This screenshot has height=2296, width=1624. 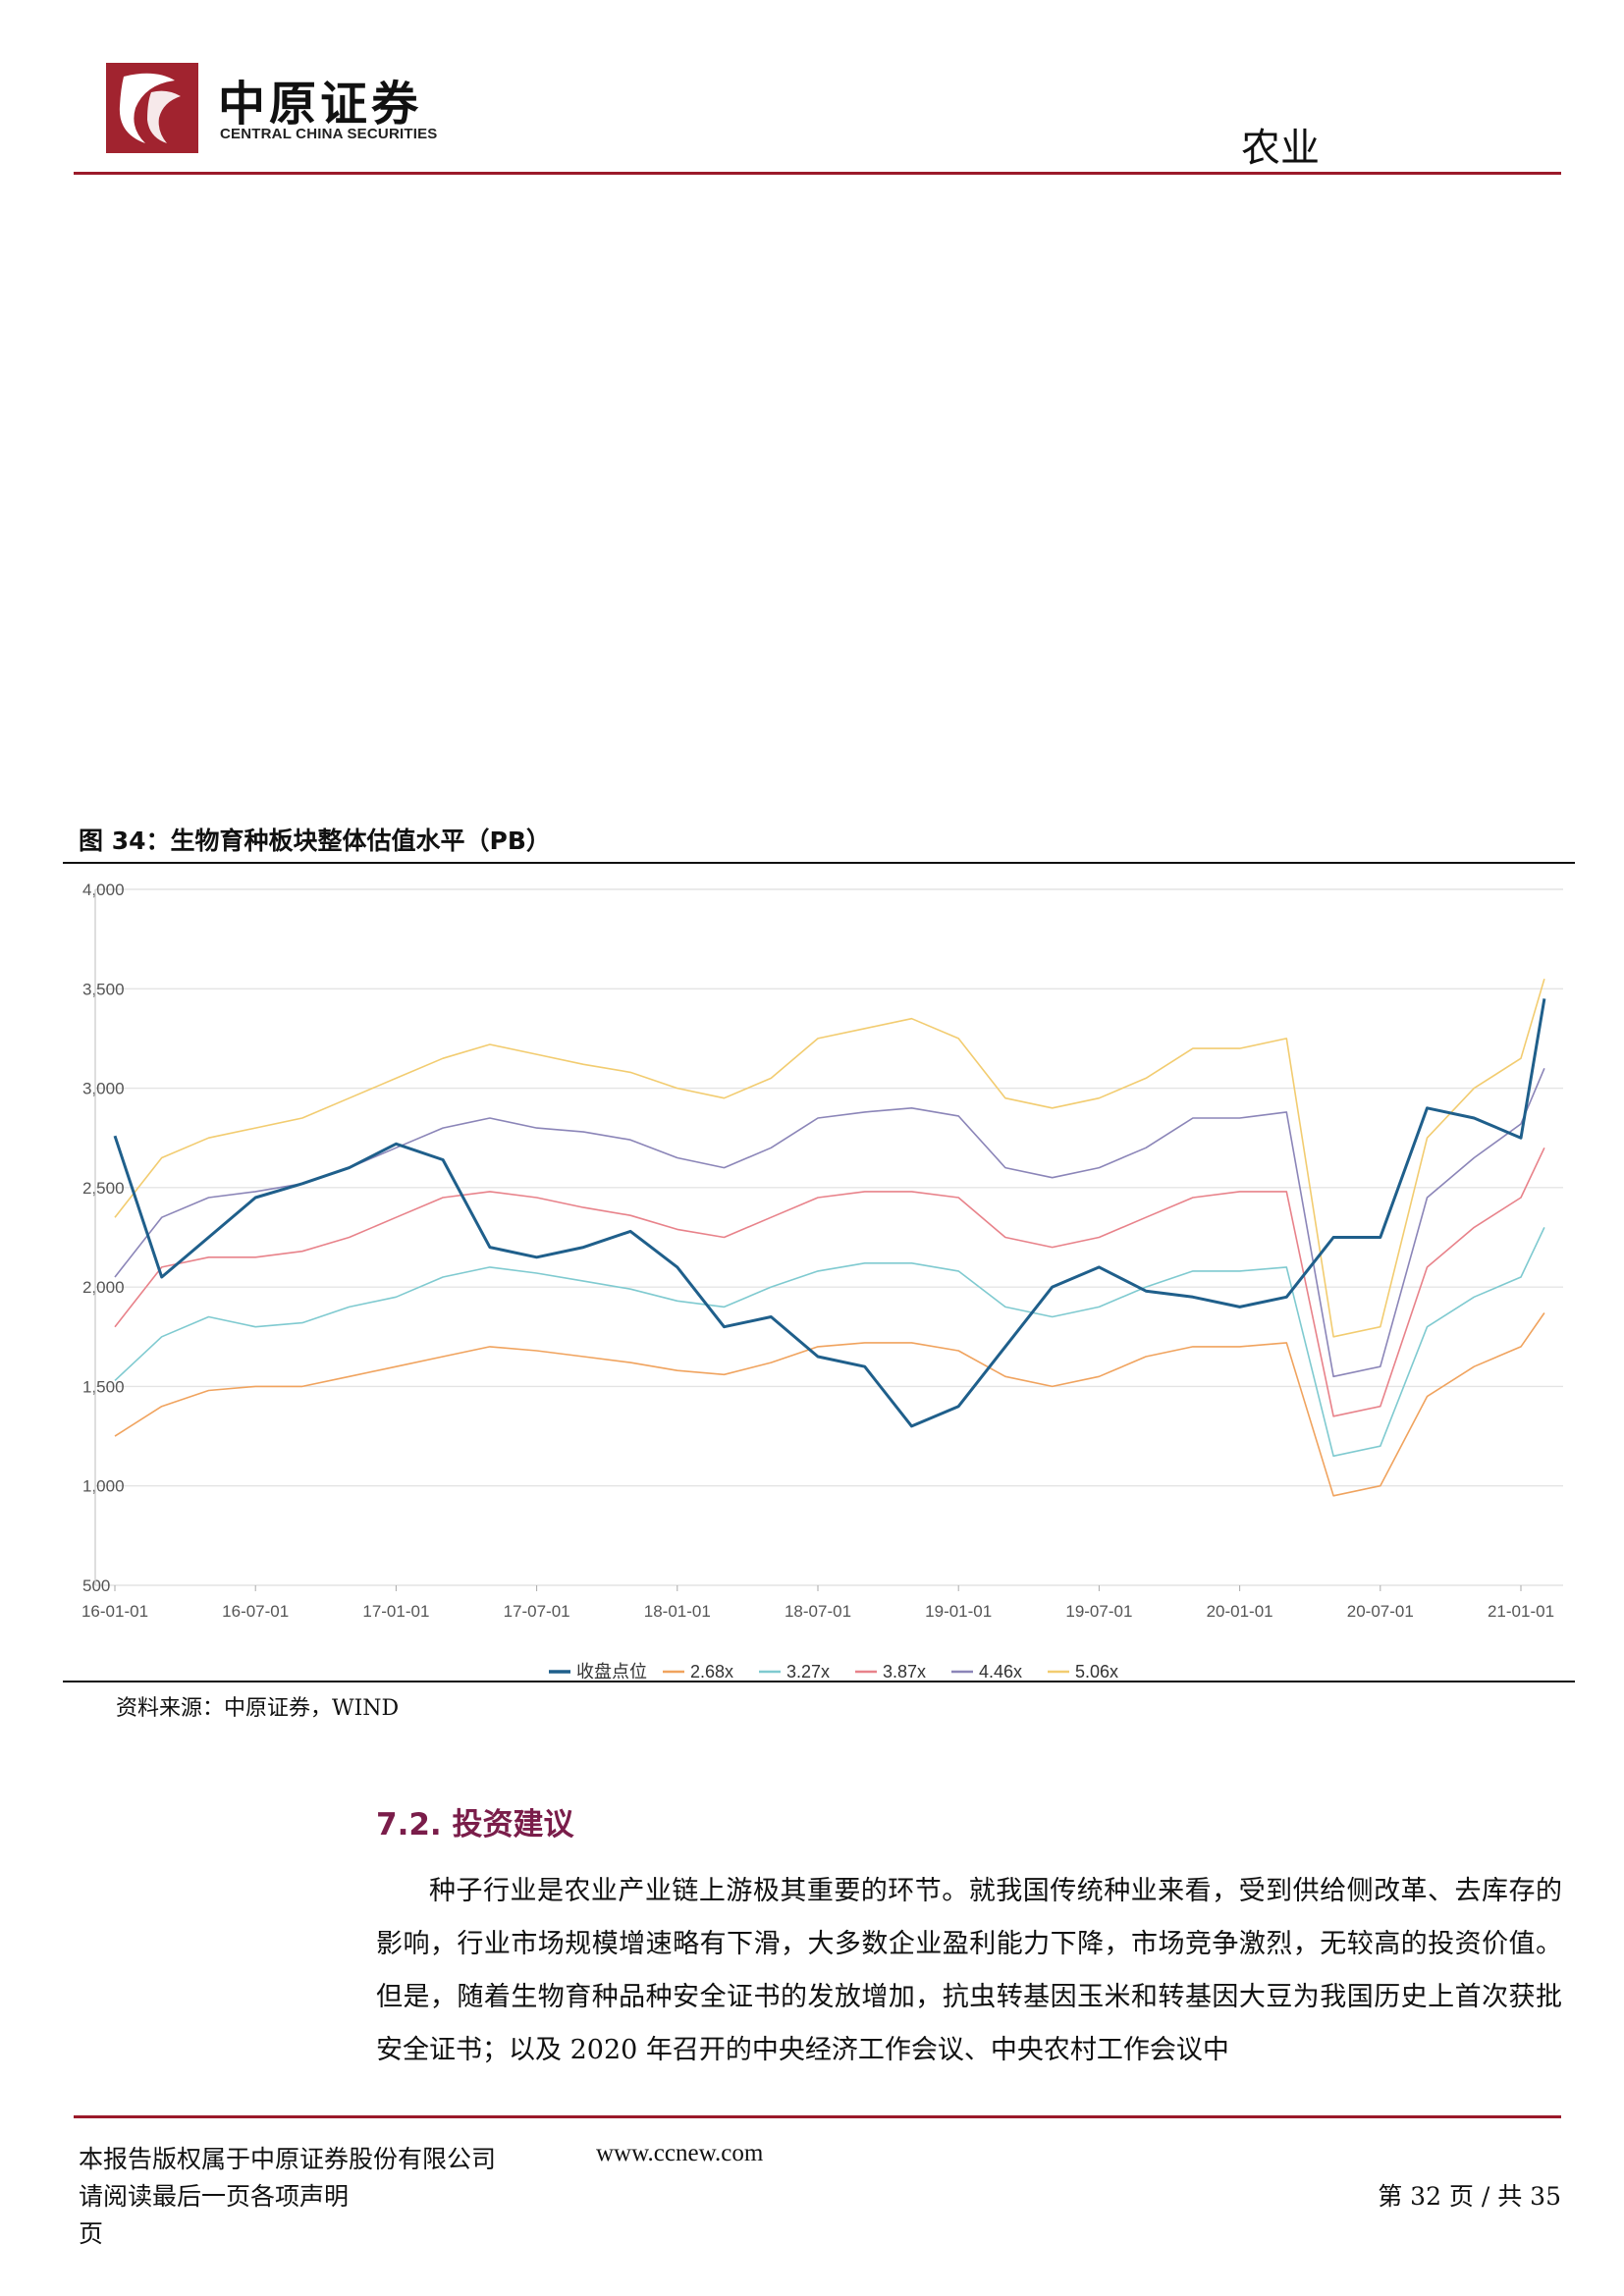 I want to click on x-tick-label: 16-01-01, so click(x=114, y=1611).